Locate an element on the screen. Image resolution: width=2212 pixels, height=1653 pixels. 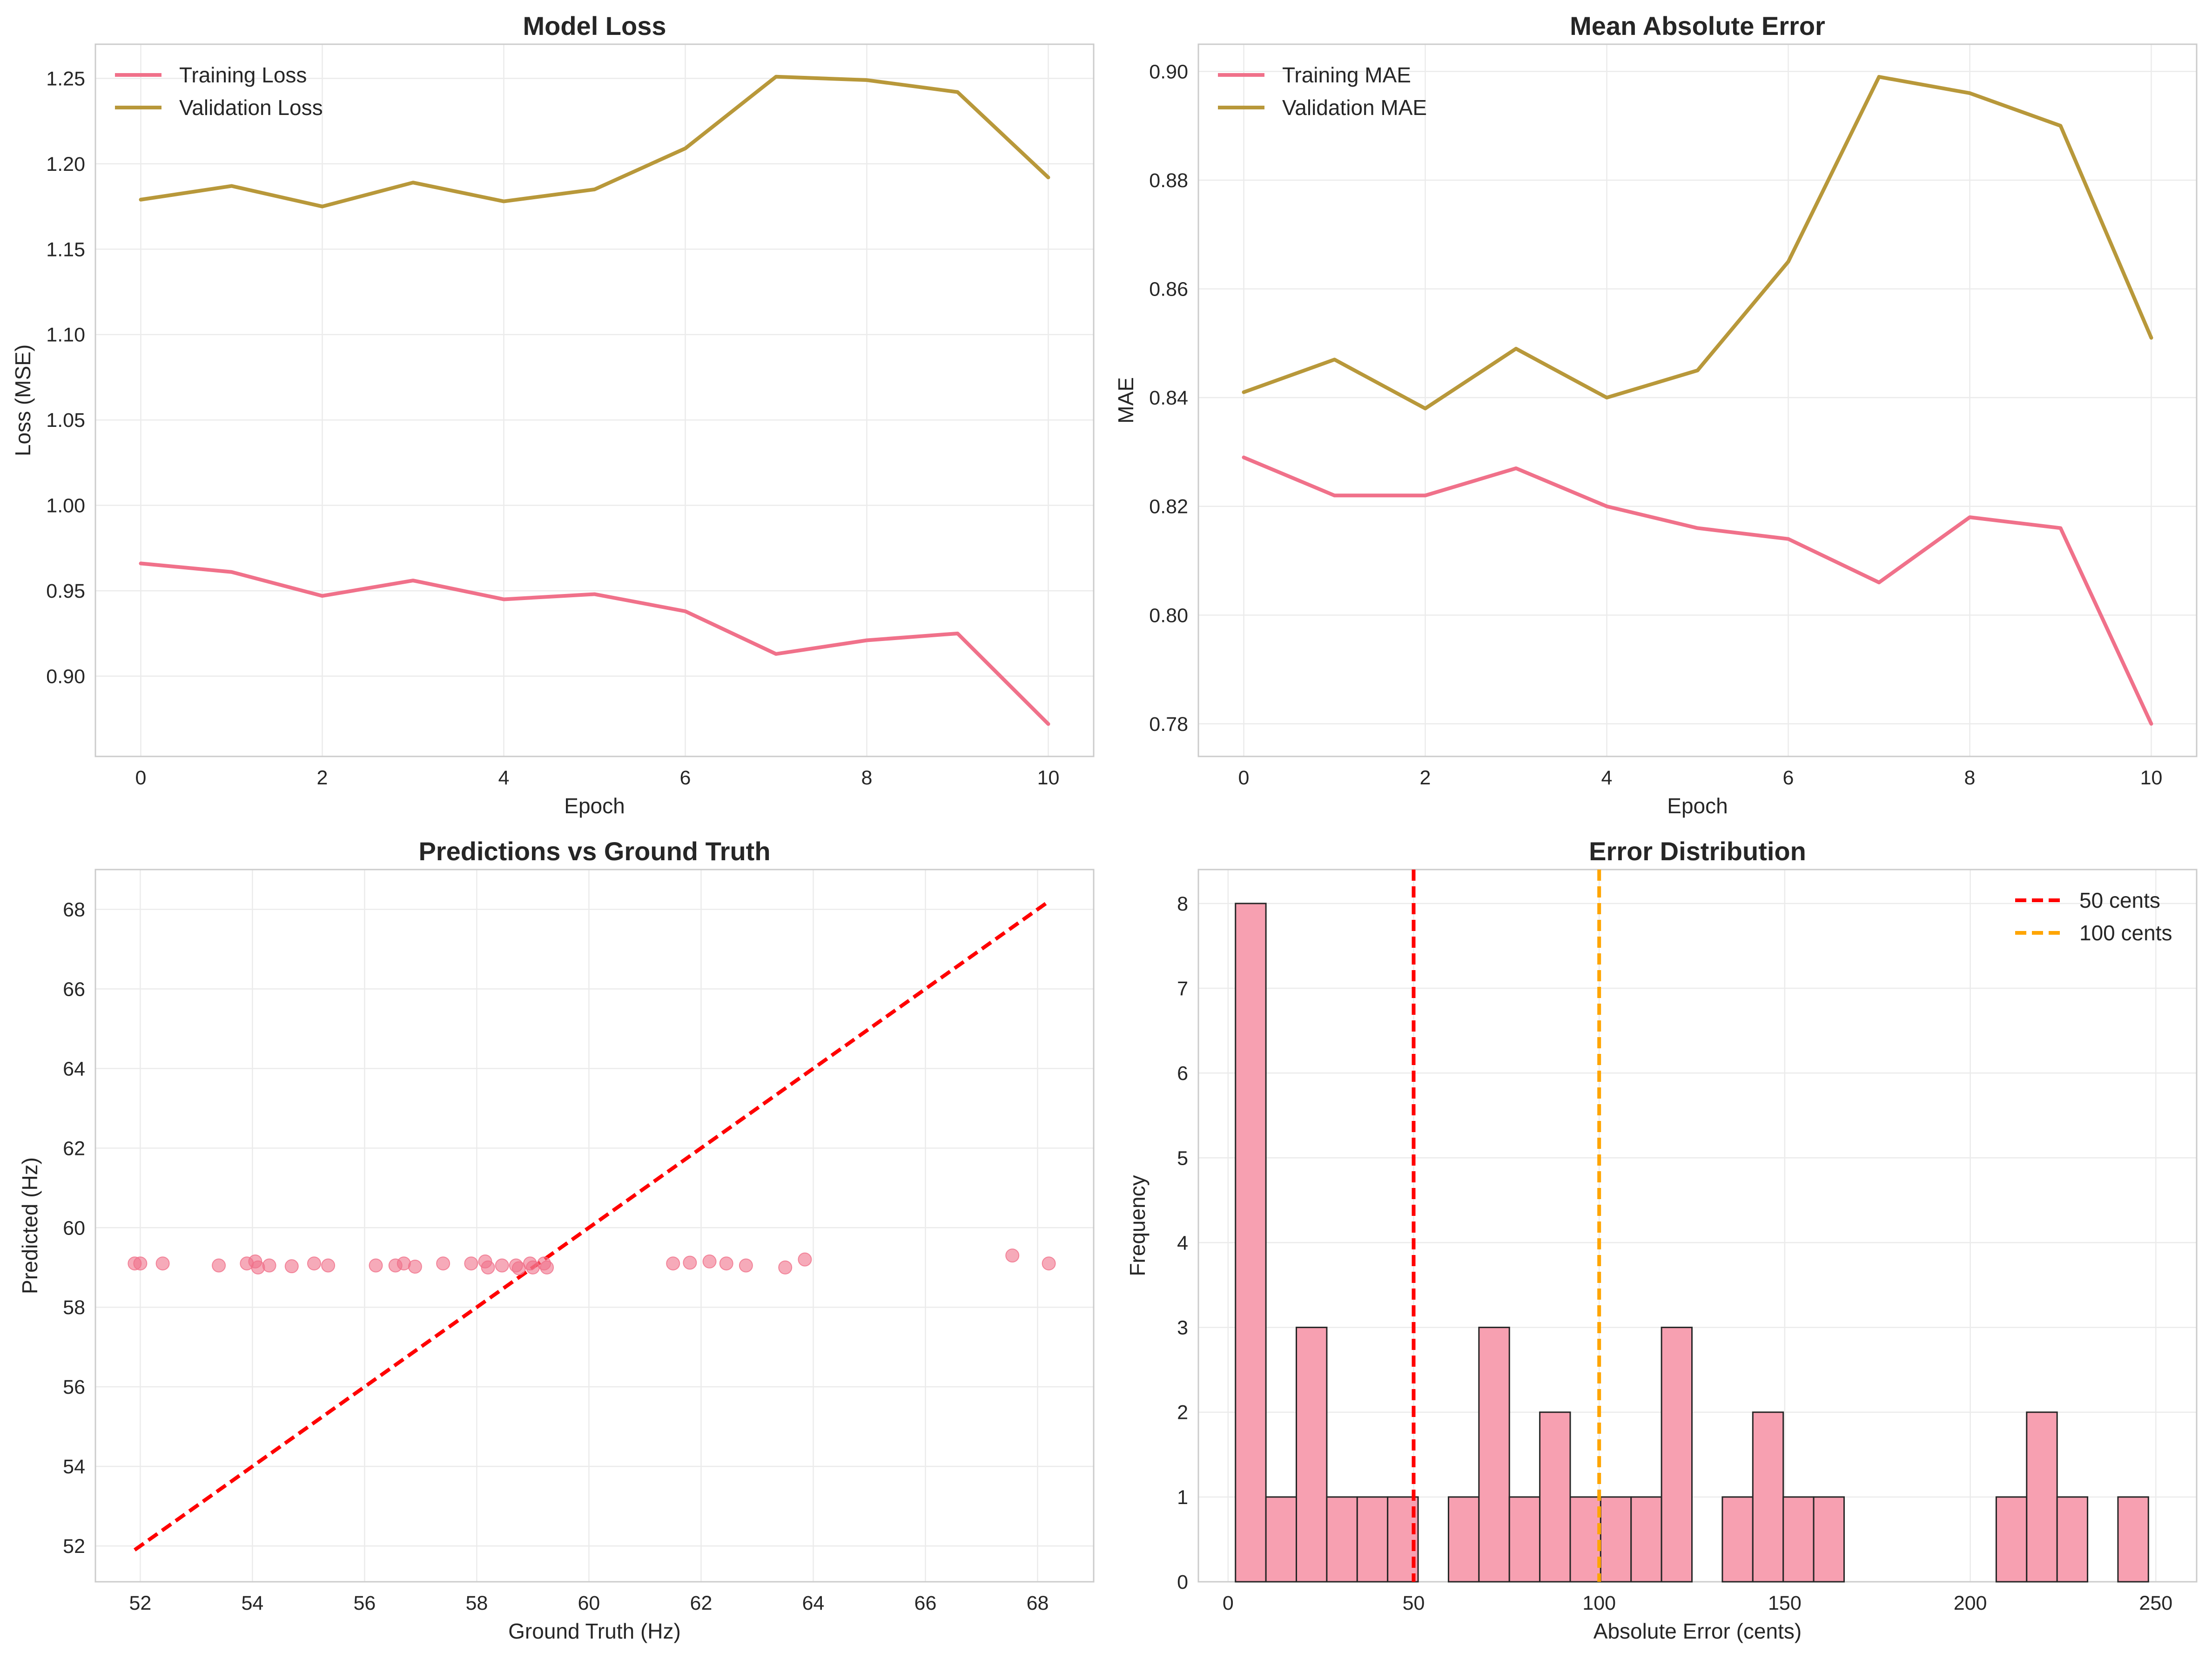
x-axis-label: Ground Truth (Hz) is located at coordinates (594, 1631).